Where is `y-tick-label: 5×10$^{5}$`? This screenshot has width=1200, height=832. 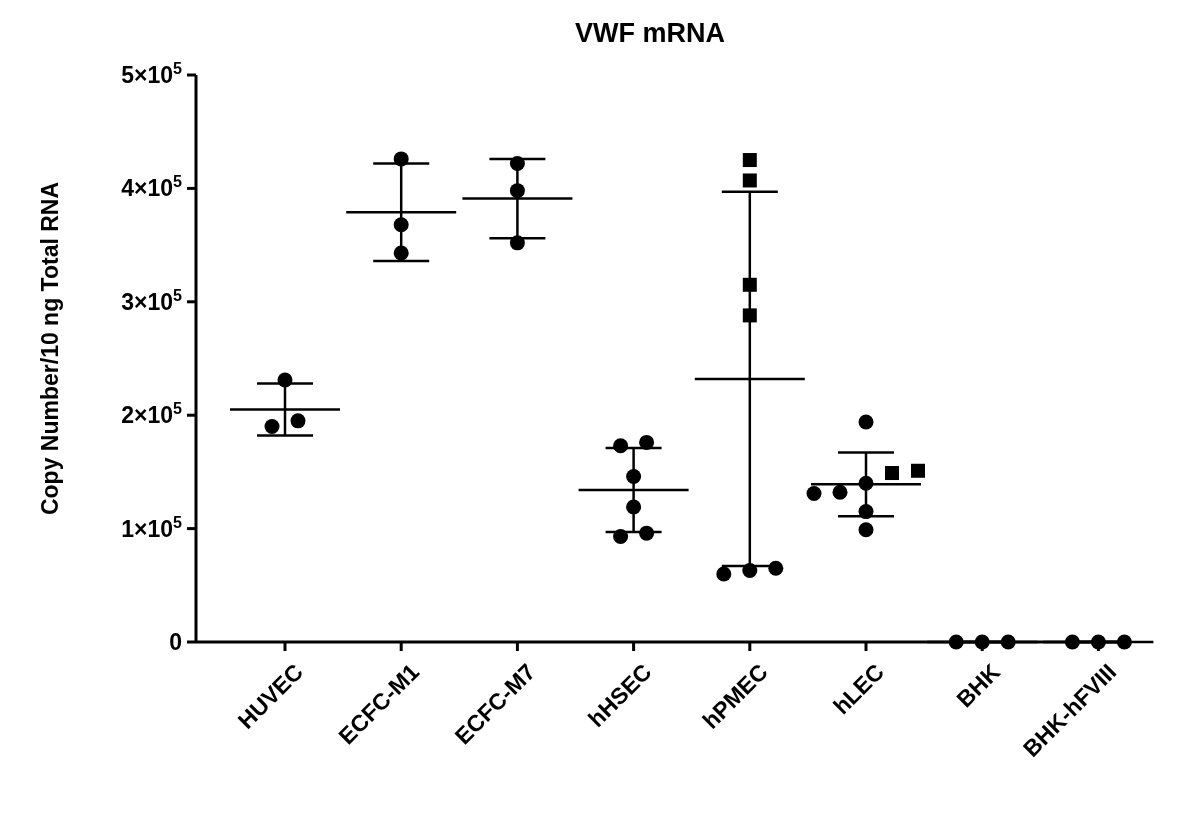 y-tick-label: 5×10$^{5}$ is located at coordinates (152, 74).